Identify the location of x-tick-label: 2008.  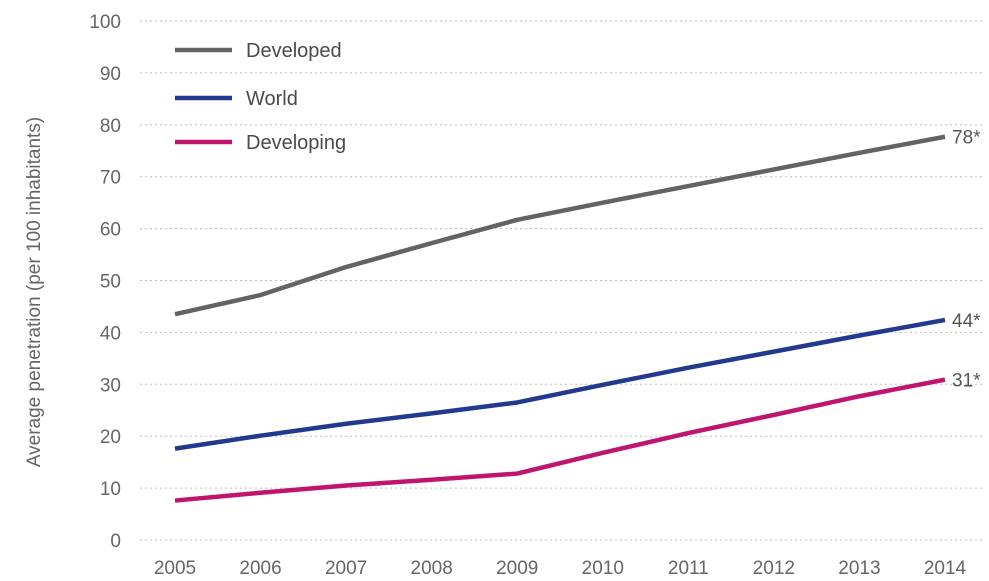
(432, 568).